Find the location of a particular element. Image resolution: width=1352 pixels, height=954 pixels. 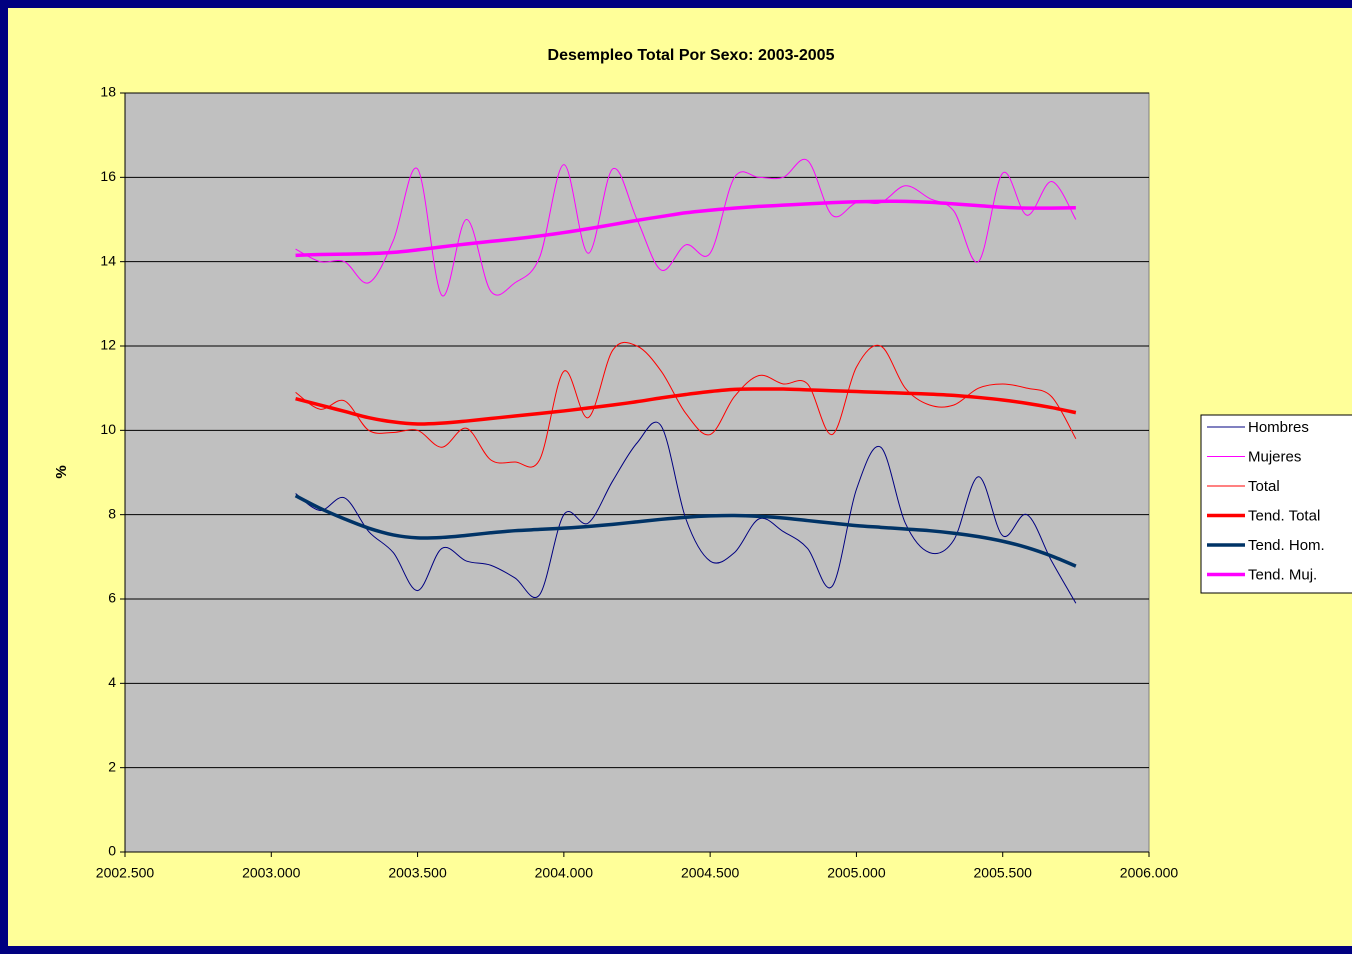

x-tick-label: 2006.000 is located at coordinates (1149, 873).